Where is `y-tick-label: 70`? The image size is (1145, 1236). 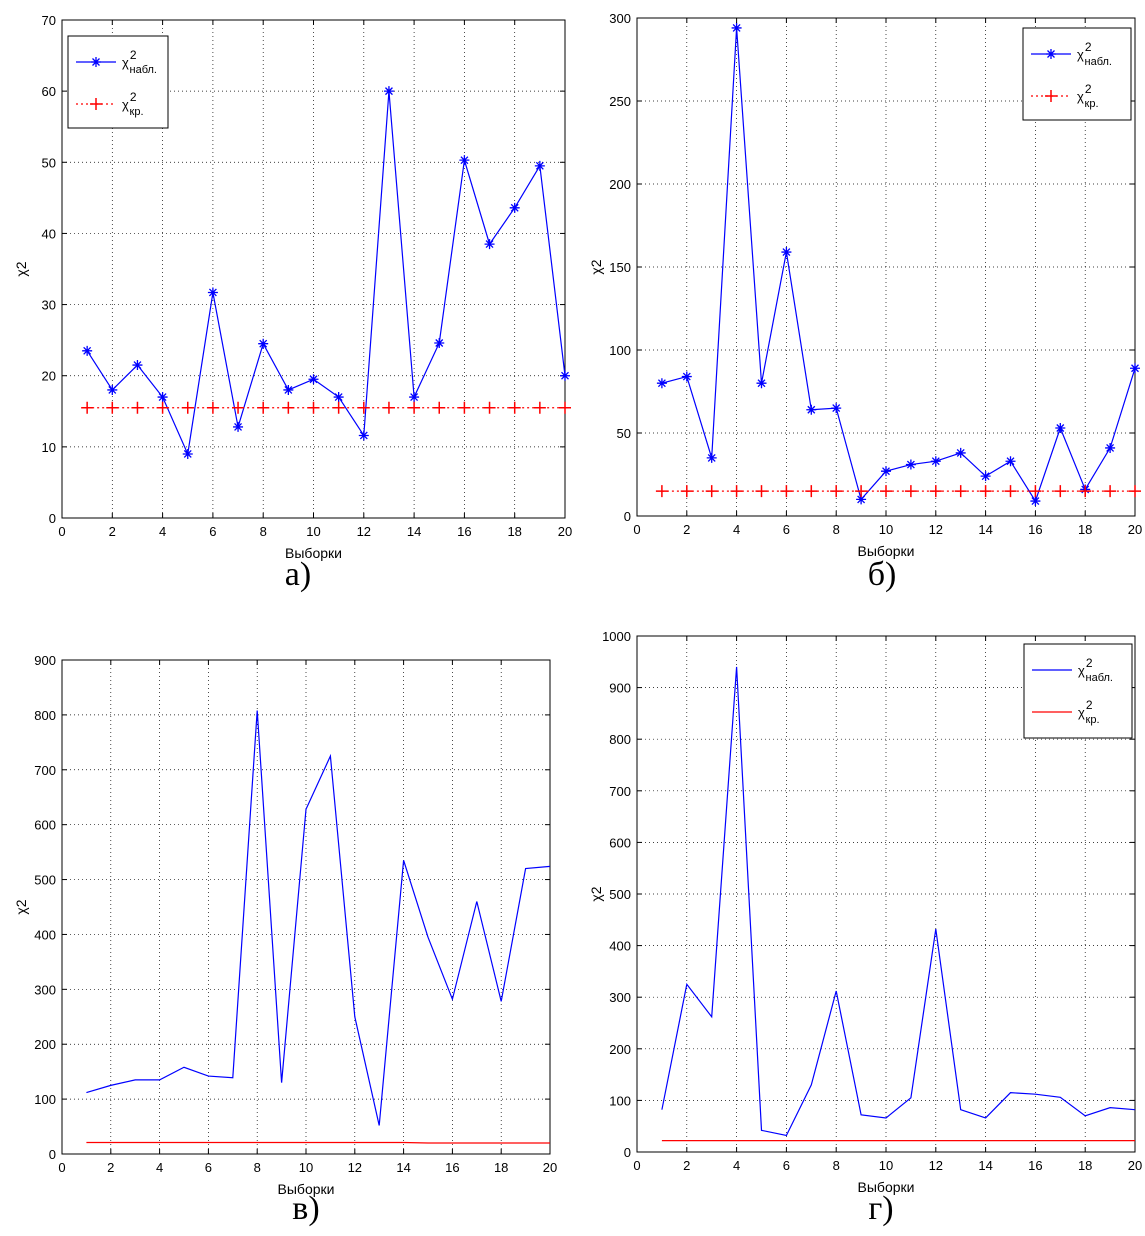
y-tick-label: 70 is located at coordinates (49, 20).